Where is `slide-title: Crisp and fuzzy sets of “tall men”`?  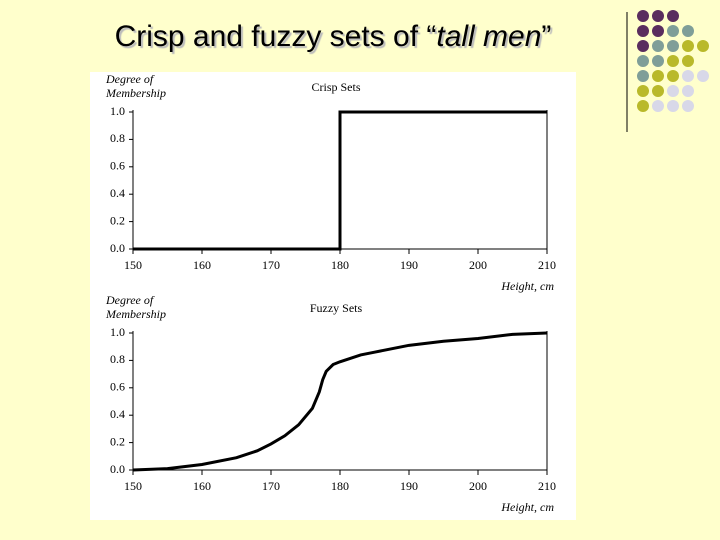 slide-title: Crisp and fuzzy sets of “tall men” is located at coordinates (333, 36).